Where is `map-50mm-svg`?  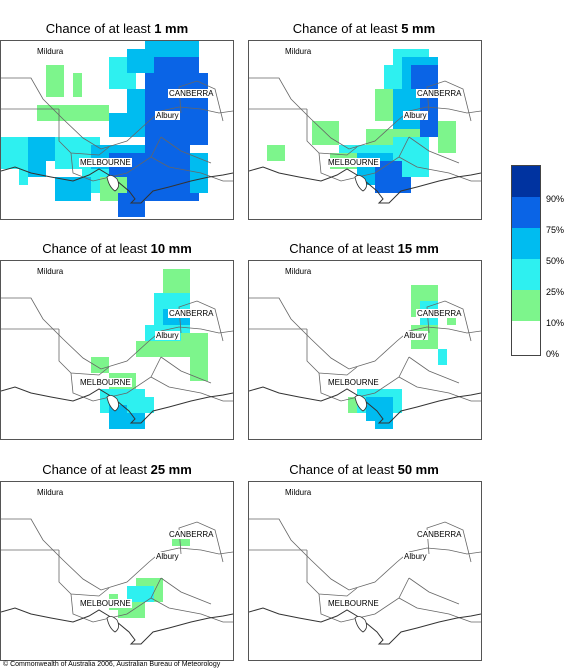
map-50mm-svg is located at coordinates (365, 581).